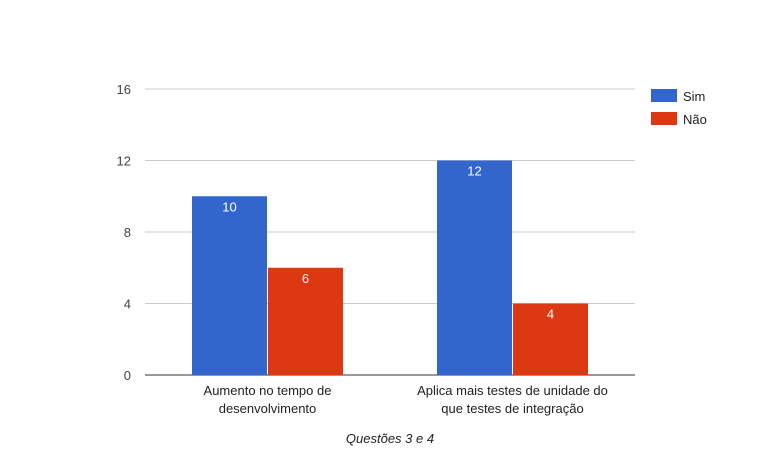 Image resolution: width=781 pixels, height=468 pixels. What do you see at coordinates (305, 278) in the screenshot?
I see `data-label: 6` at bounding box center [305, 278].